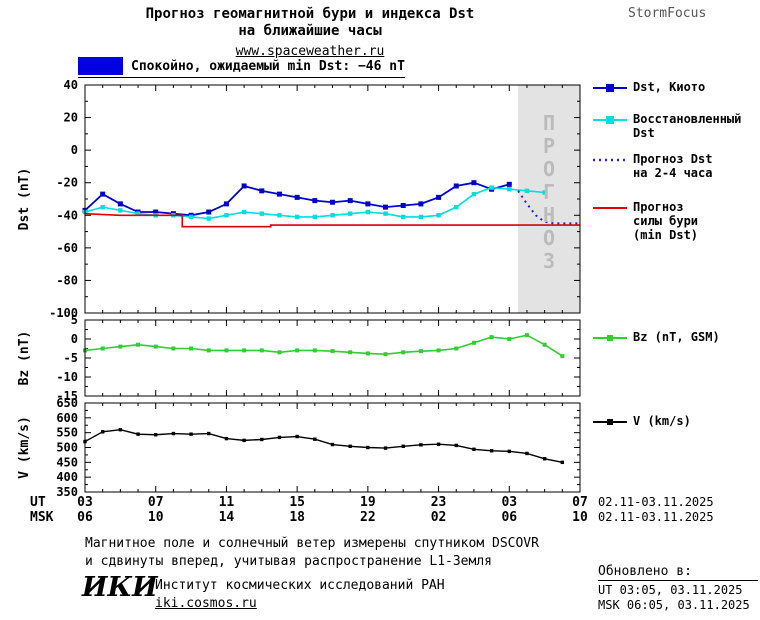  I want to click on svg-text: 650, so click(67, 403).